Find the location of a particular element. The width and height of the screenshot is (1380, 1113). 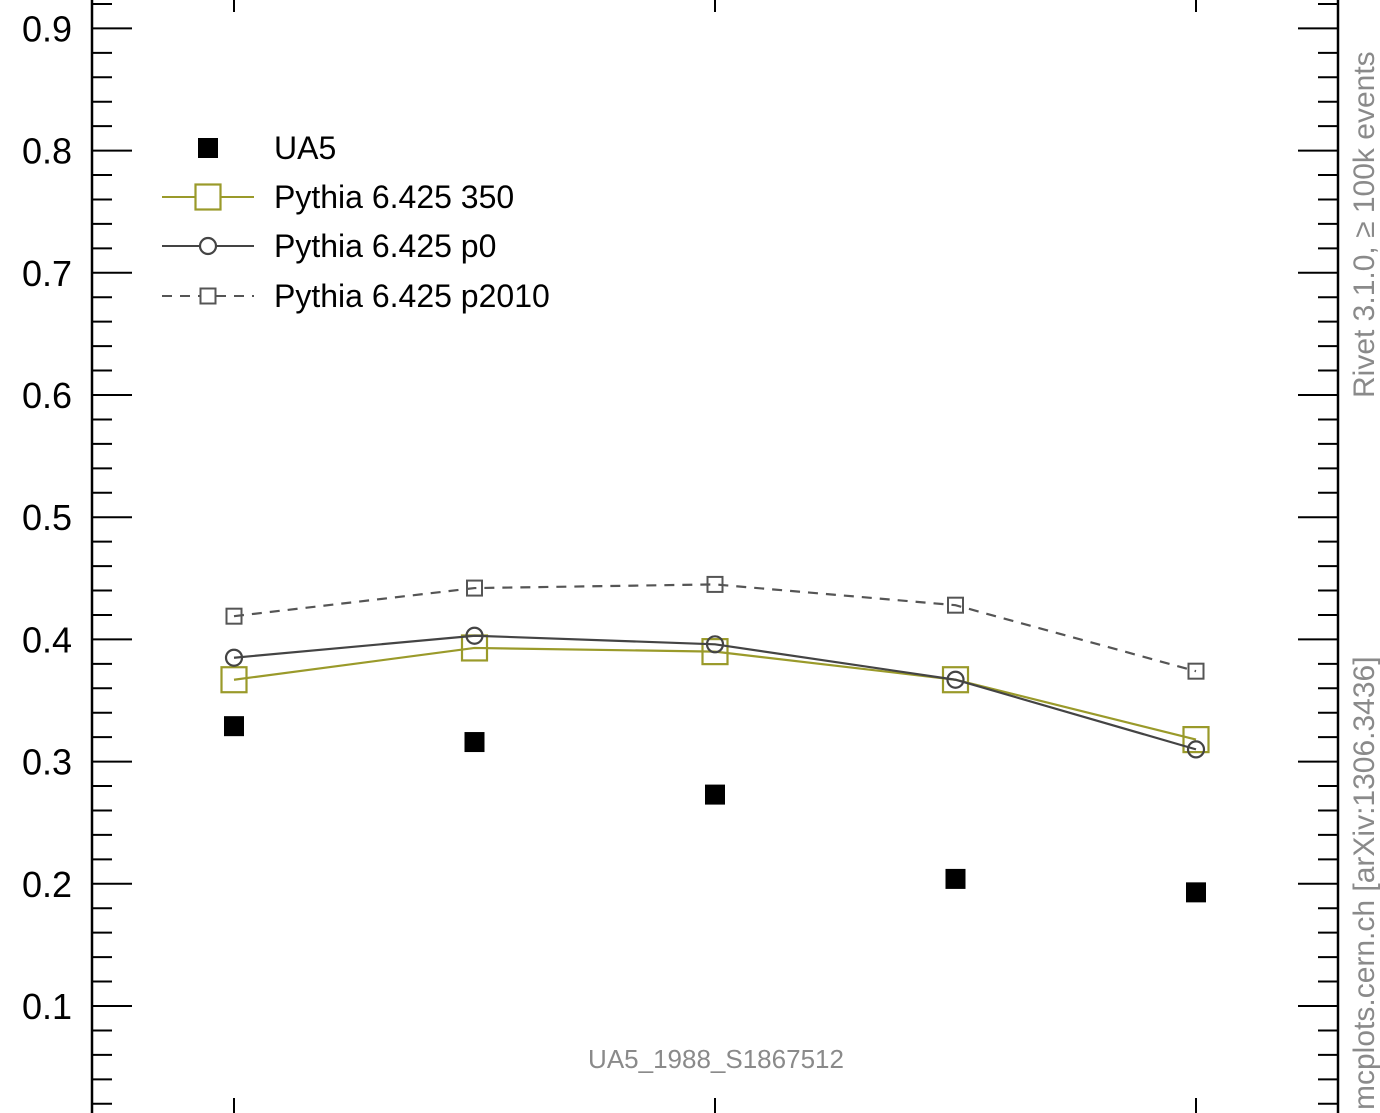

series-pythia-6-425-p0 is located at coordinates (715, 692).